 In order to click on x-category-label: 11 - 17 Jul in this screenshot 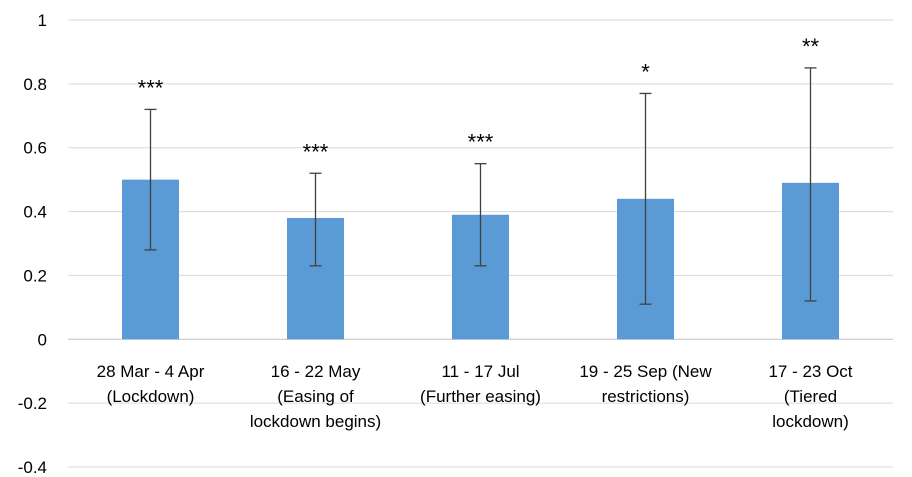, I will do `click(480, 371)`.